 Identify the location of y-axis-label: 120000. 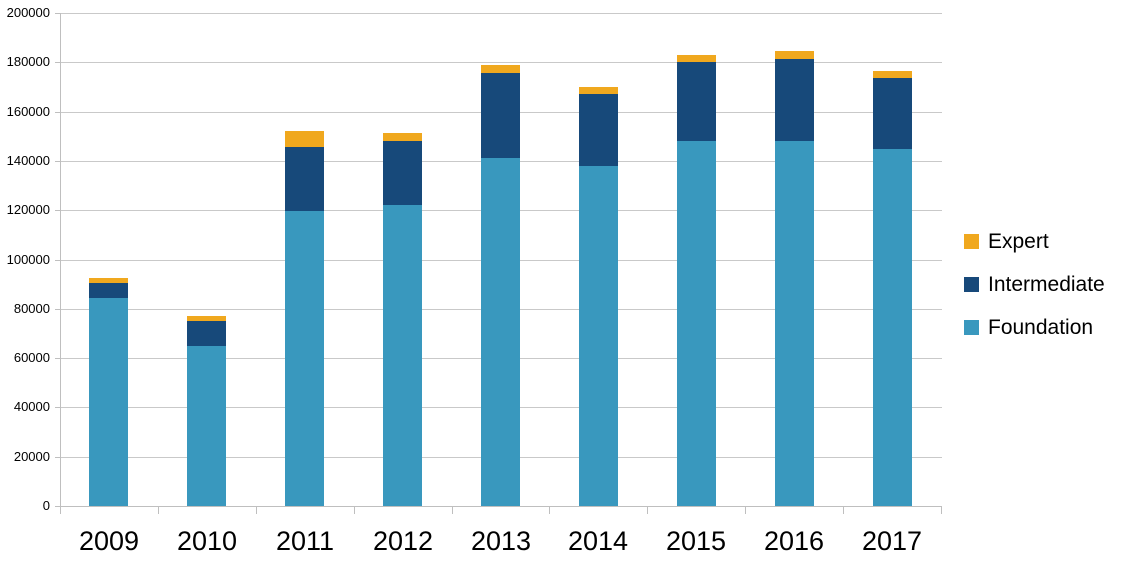
(28, 209).